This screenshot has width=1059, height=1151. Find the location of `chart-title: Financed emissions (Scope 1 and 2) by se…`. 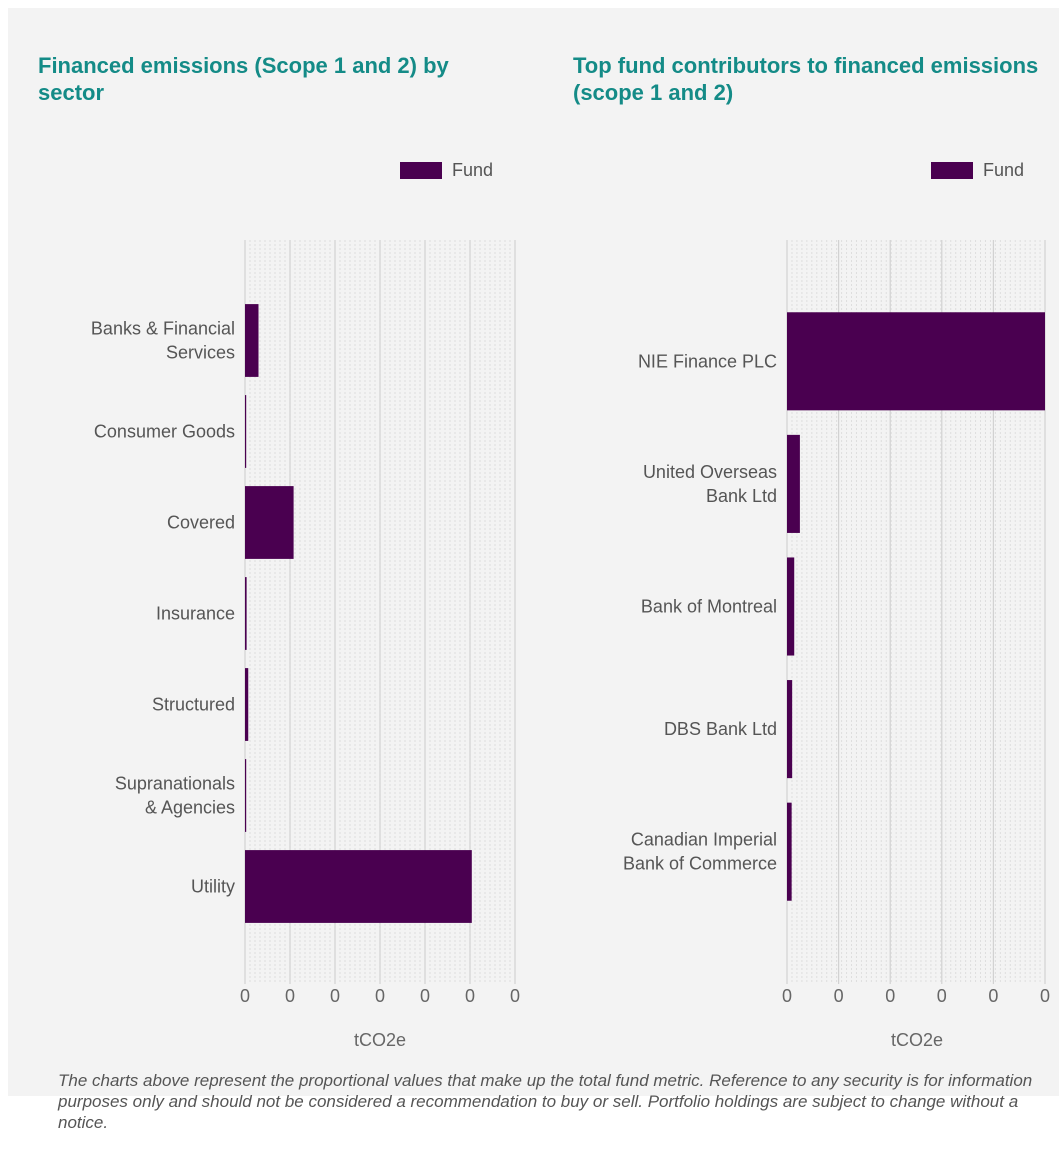

chart-title: Financed emissions (Scope 1 and 2) by se… is located at coordinates (243, 79).